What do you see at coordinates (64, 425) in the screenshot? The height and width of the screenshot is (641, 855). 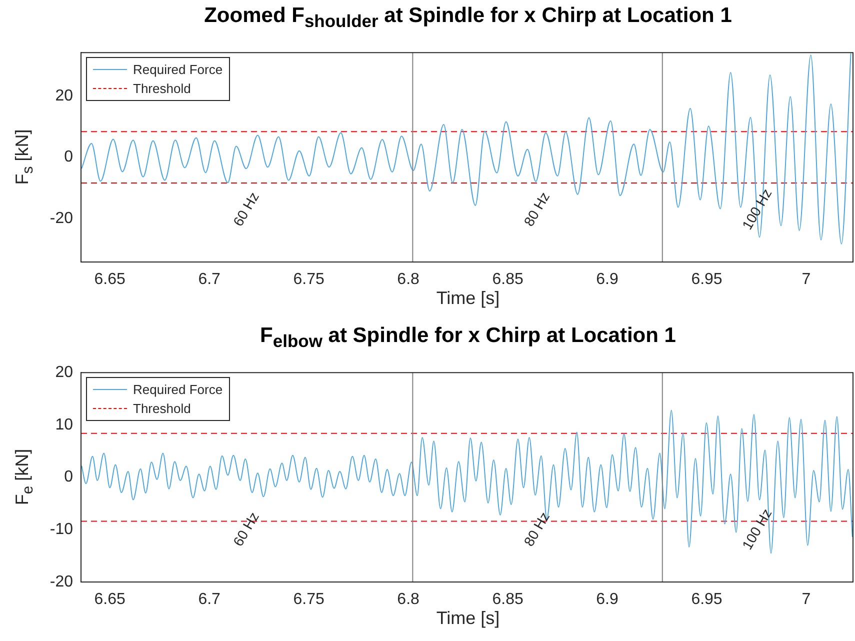 I see `y-tick-label: 10` at bounding box center [64, 425].